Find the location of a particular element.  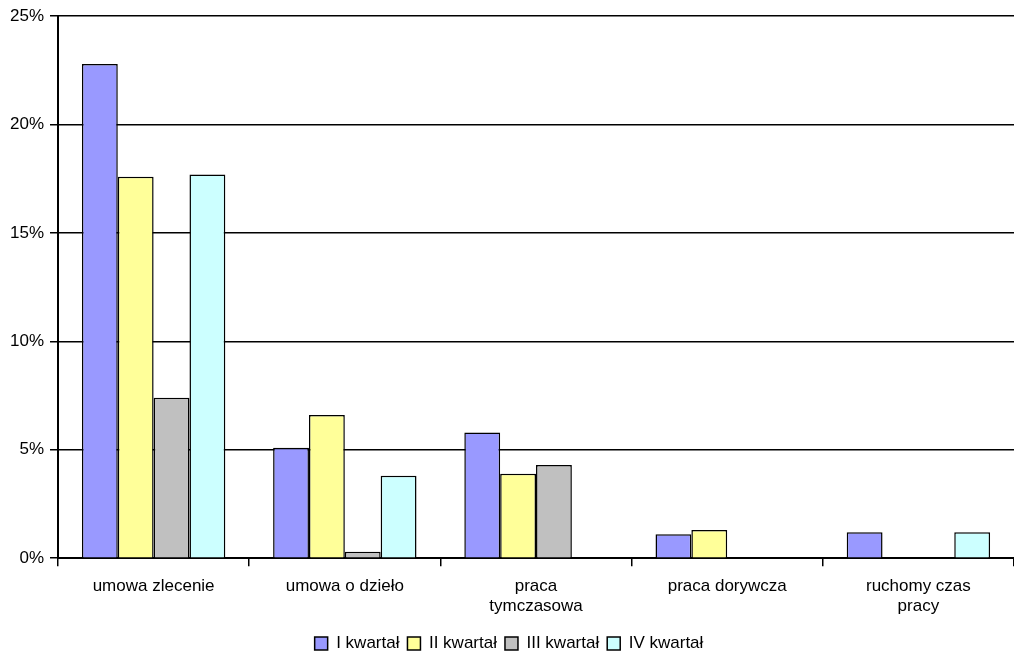

y-tick-label: 10% is located at coordinates (27, 341).